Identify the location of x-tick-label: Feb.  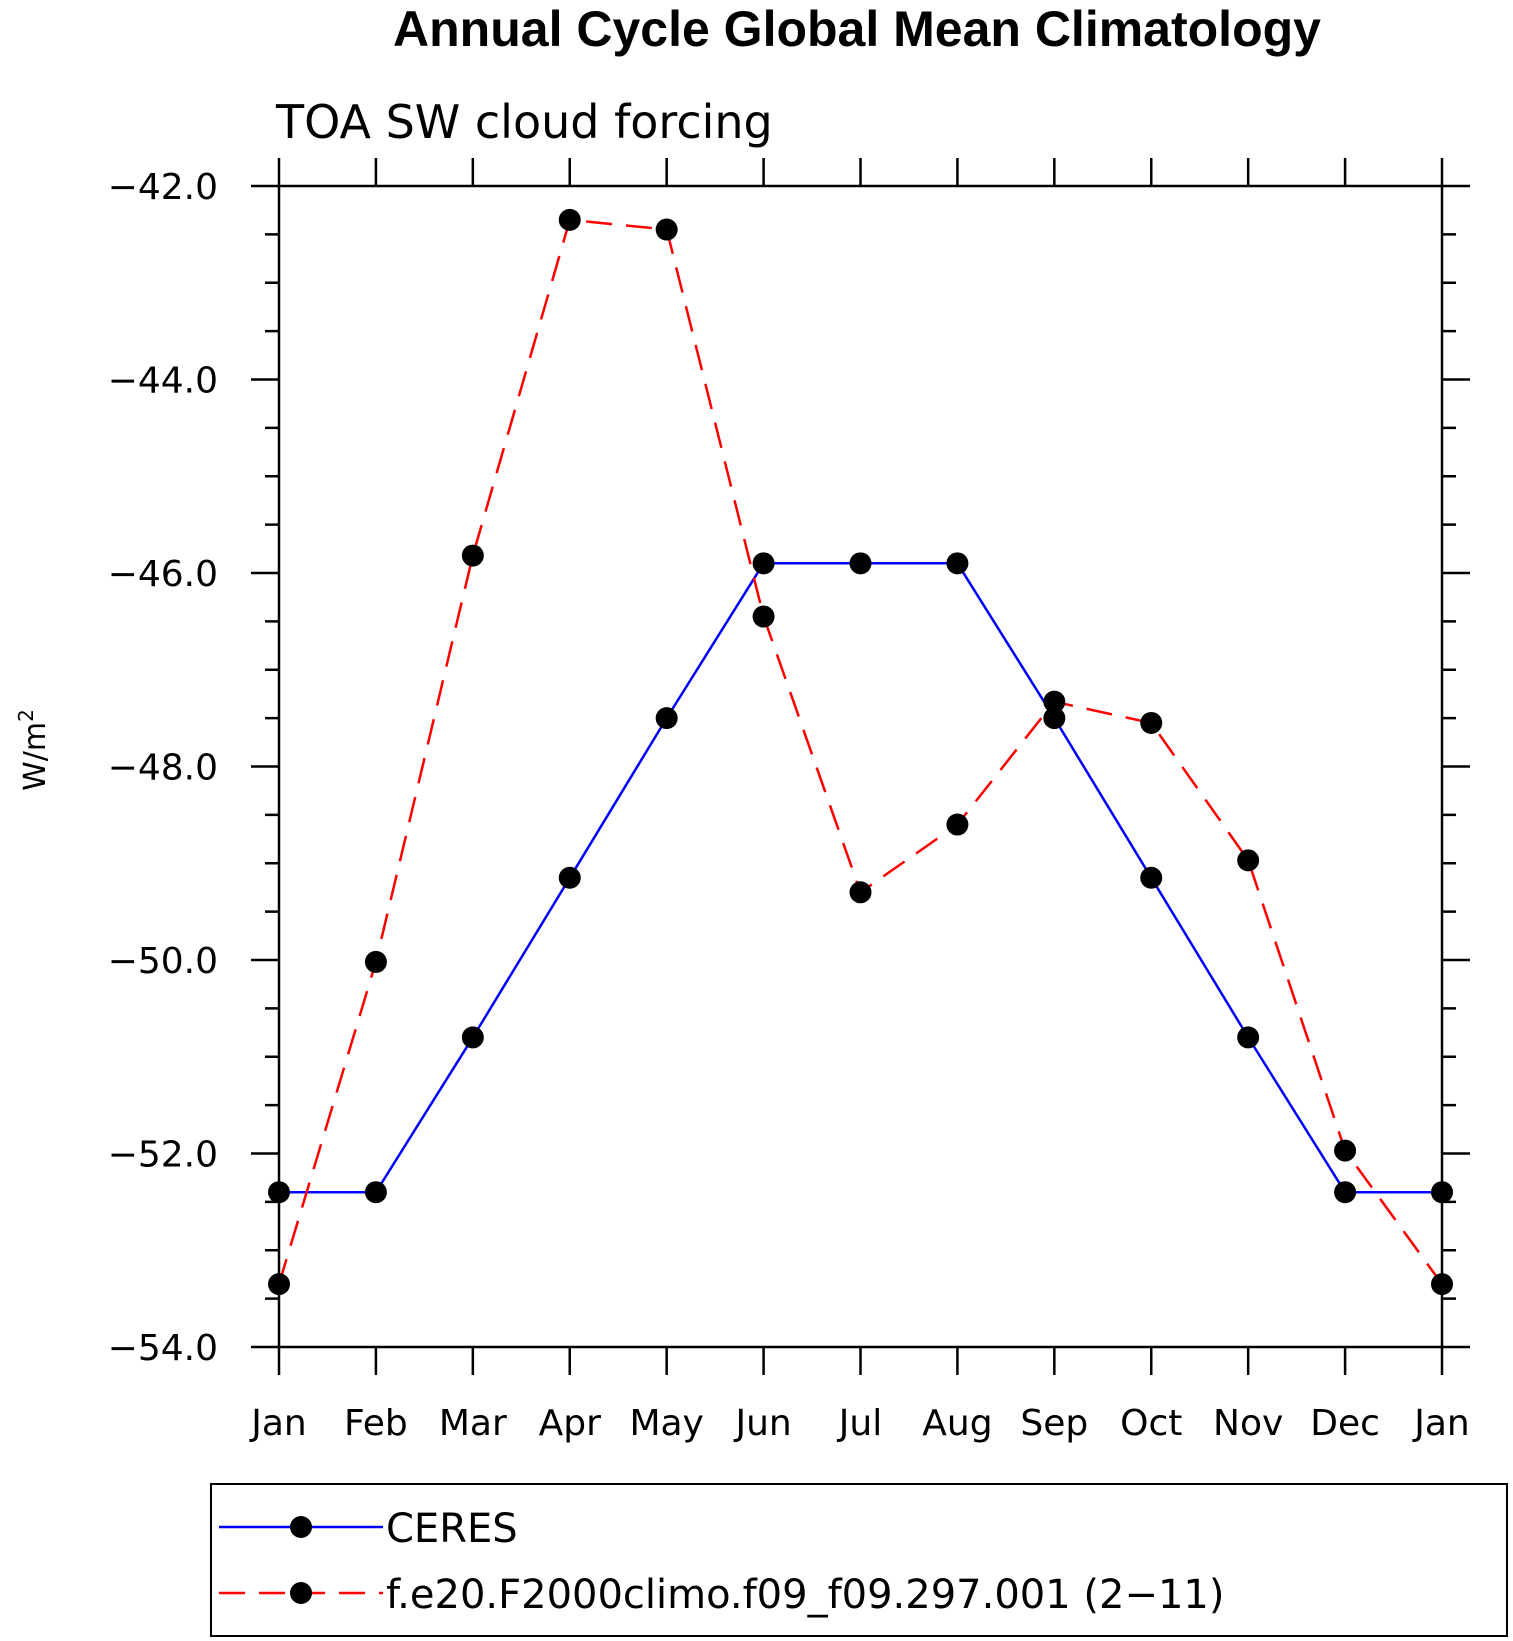
(376, 1423).